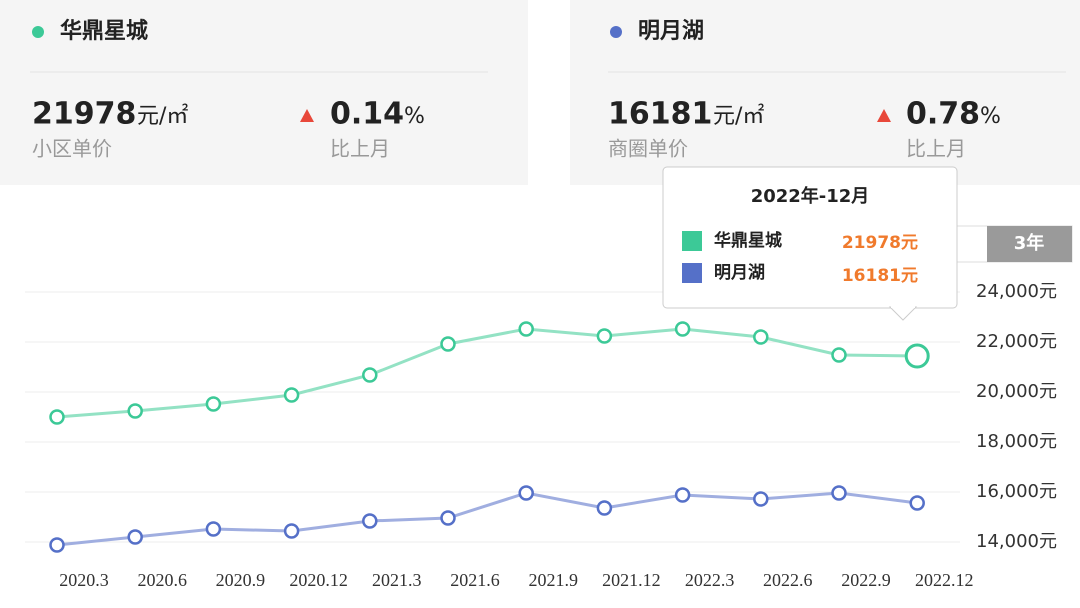 This screenshot has width=1080, height=608. Describe the element at coordinates (648, 149) in the screenshot. I see `price-label: 商圈单价` at that location.